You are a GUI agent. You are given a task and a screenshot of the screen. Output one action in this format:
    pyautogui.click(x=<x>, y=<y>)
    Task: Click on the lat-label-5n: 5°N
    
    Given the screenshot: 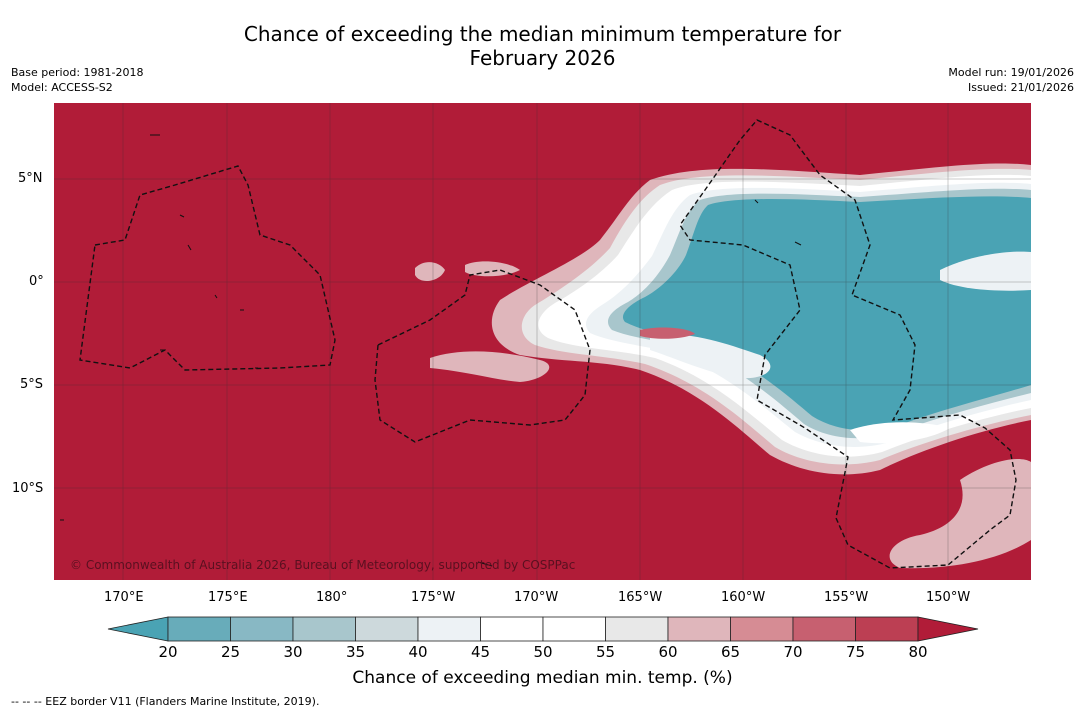 What is the action you would take?
    pyautogui.click(x=30, y=178)
    